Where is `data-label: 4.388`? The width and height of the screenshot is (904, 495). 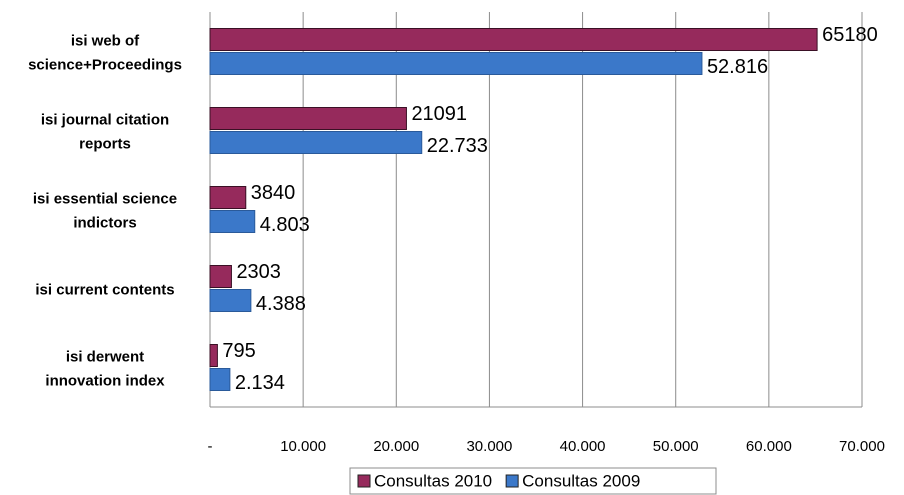
data-label: 4.388 is located at coordinates (281, 304).